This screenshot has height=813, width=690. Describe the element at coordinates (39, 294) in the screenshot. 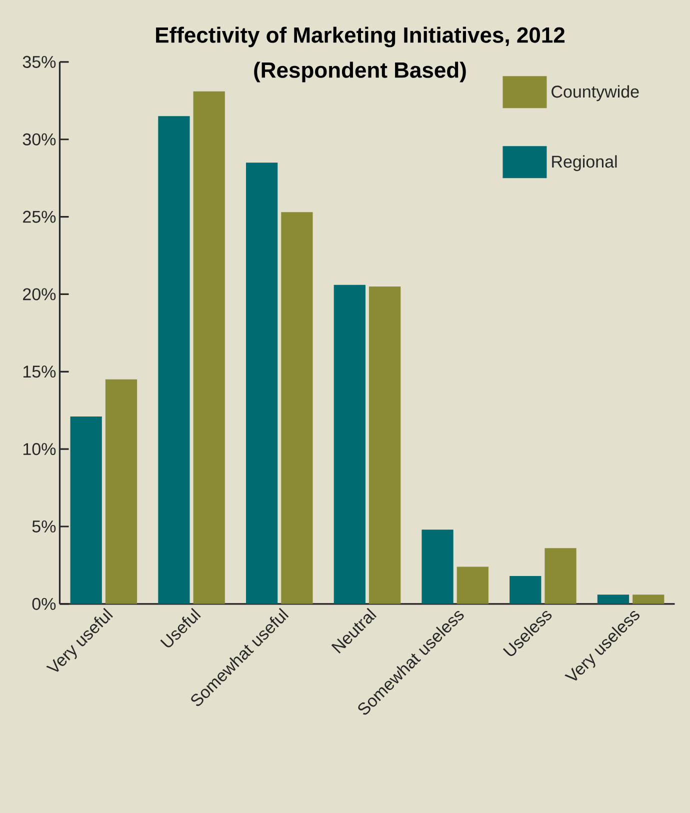

I see `y-tick-label: 20%` at that location.